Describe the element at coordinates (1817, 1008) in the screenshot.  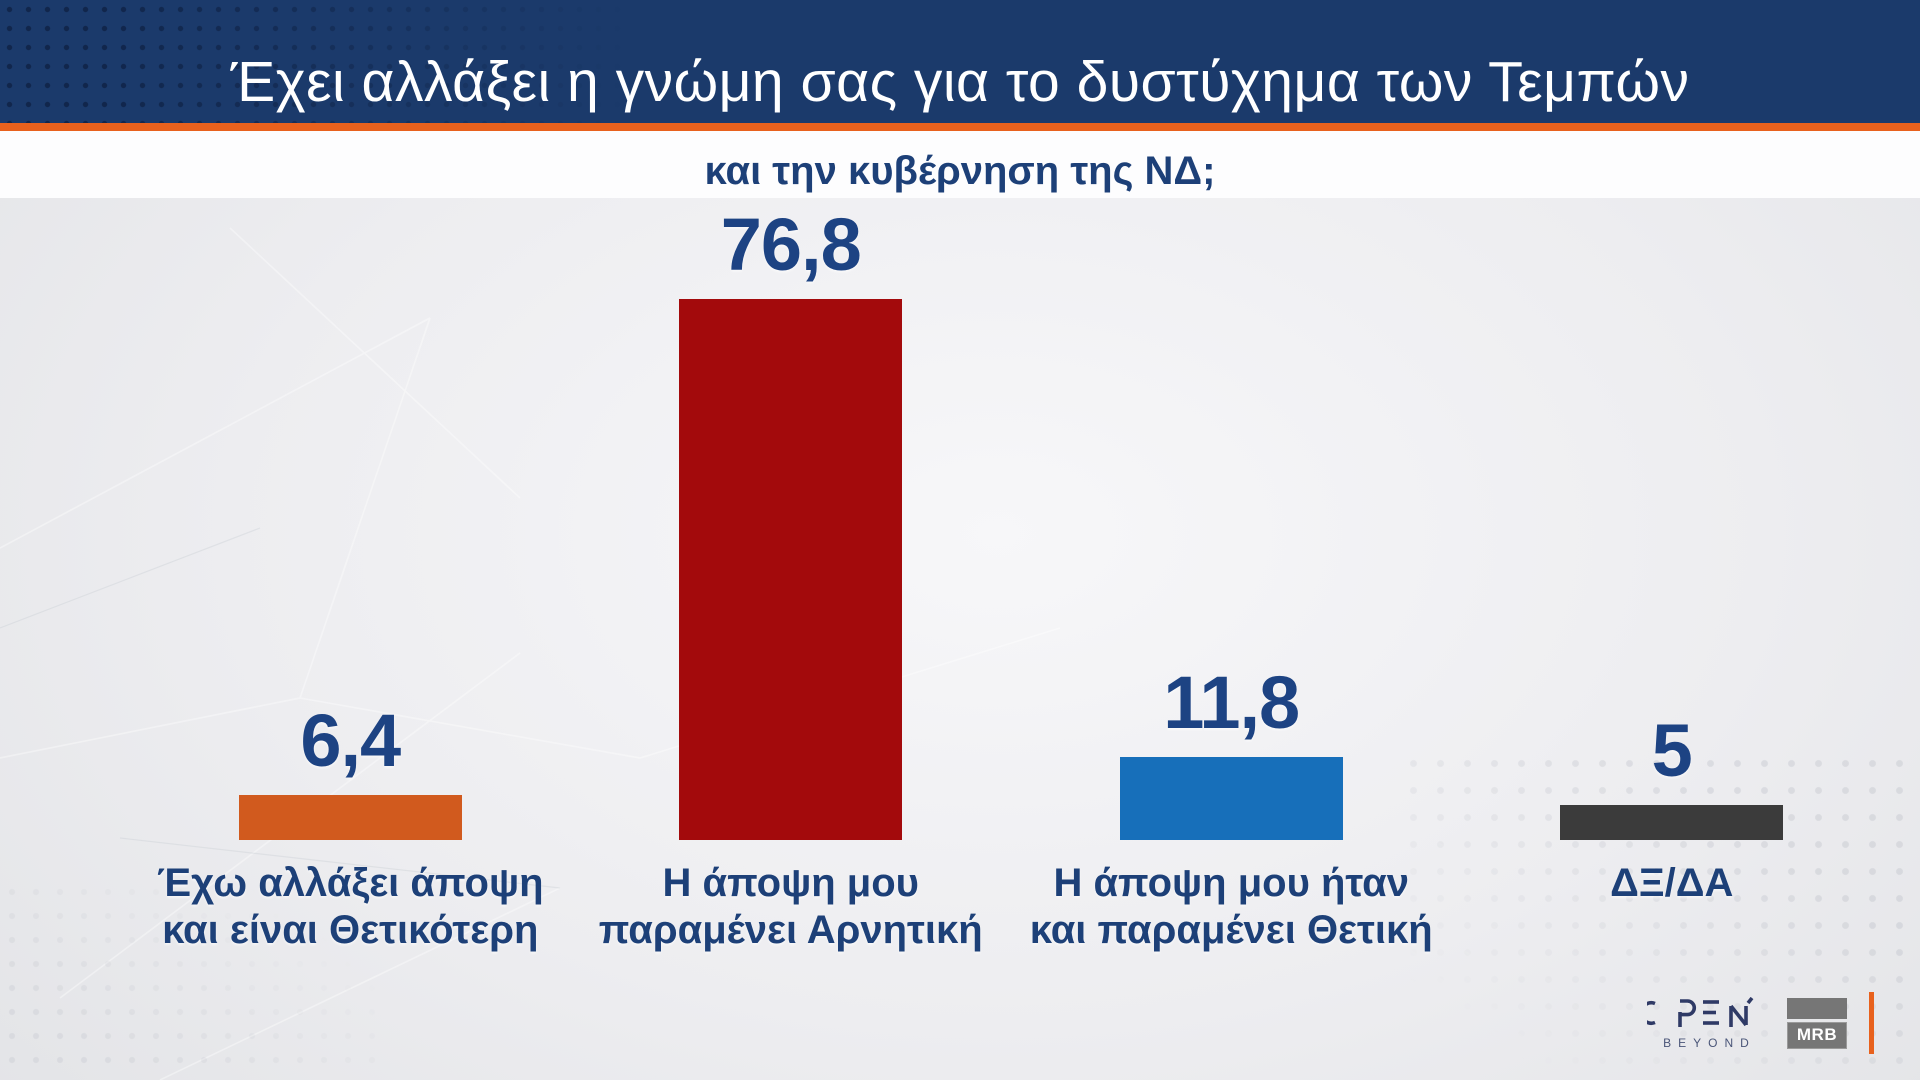
I see `mrb-logo-top-block` at that location.